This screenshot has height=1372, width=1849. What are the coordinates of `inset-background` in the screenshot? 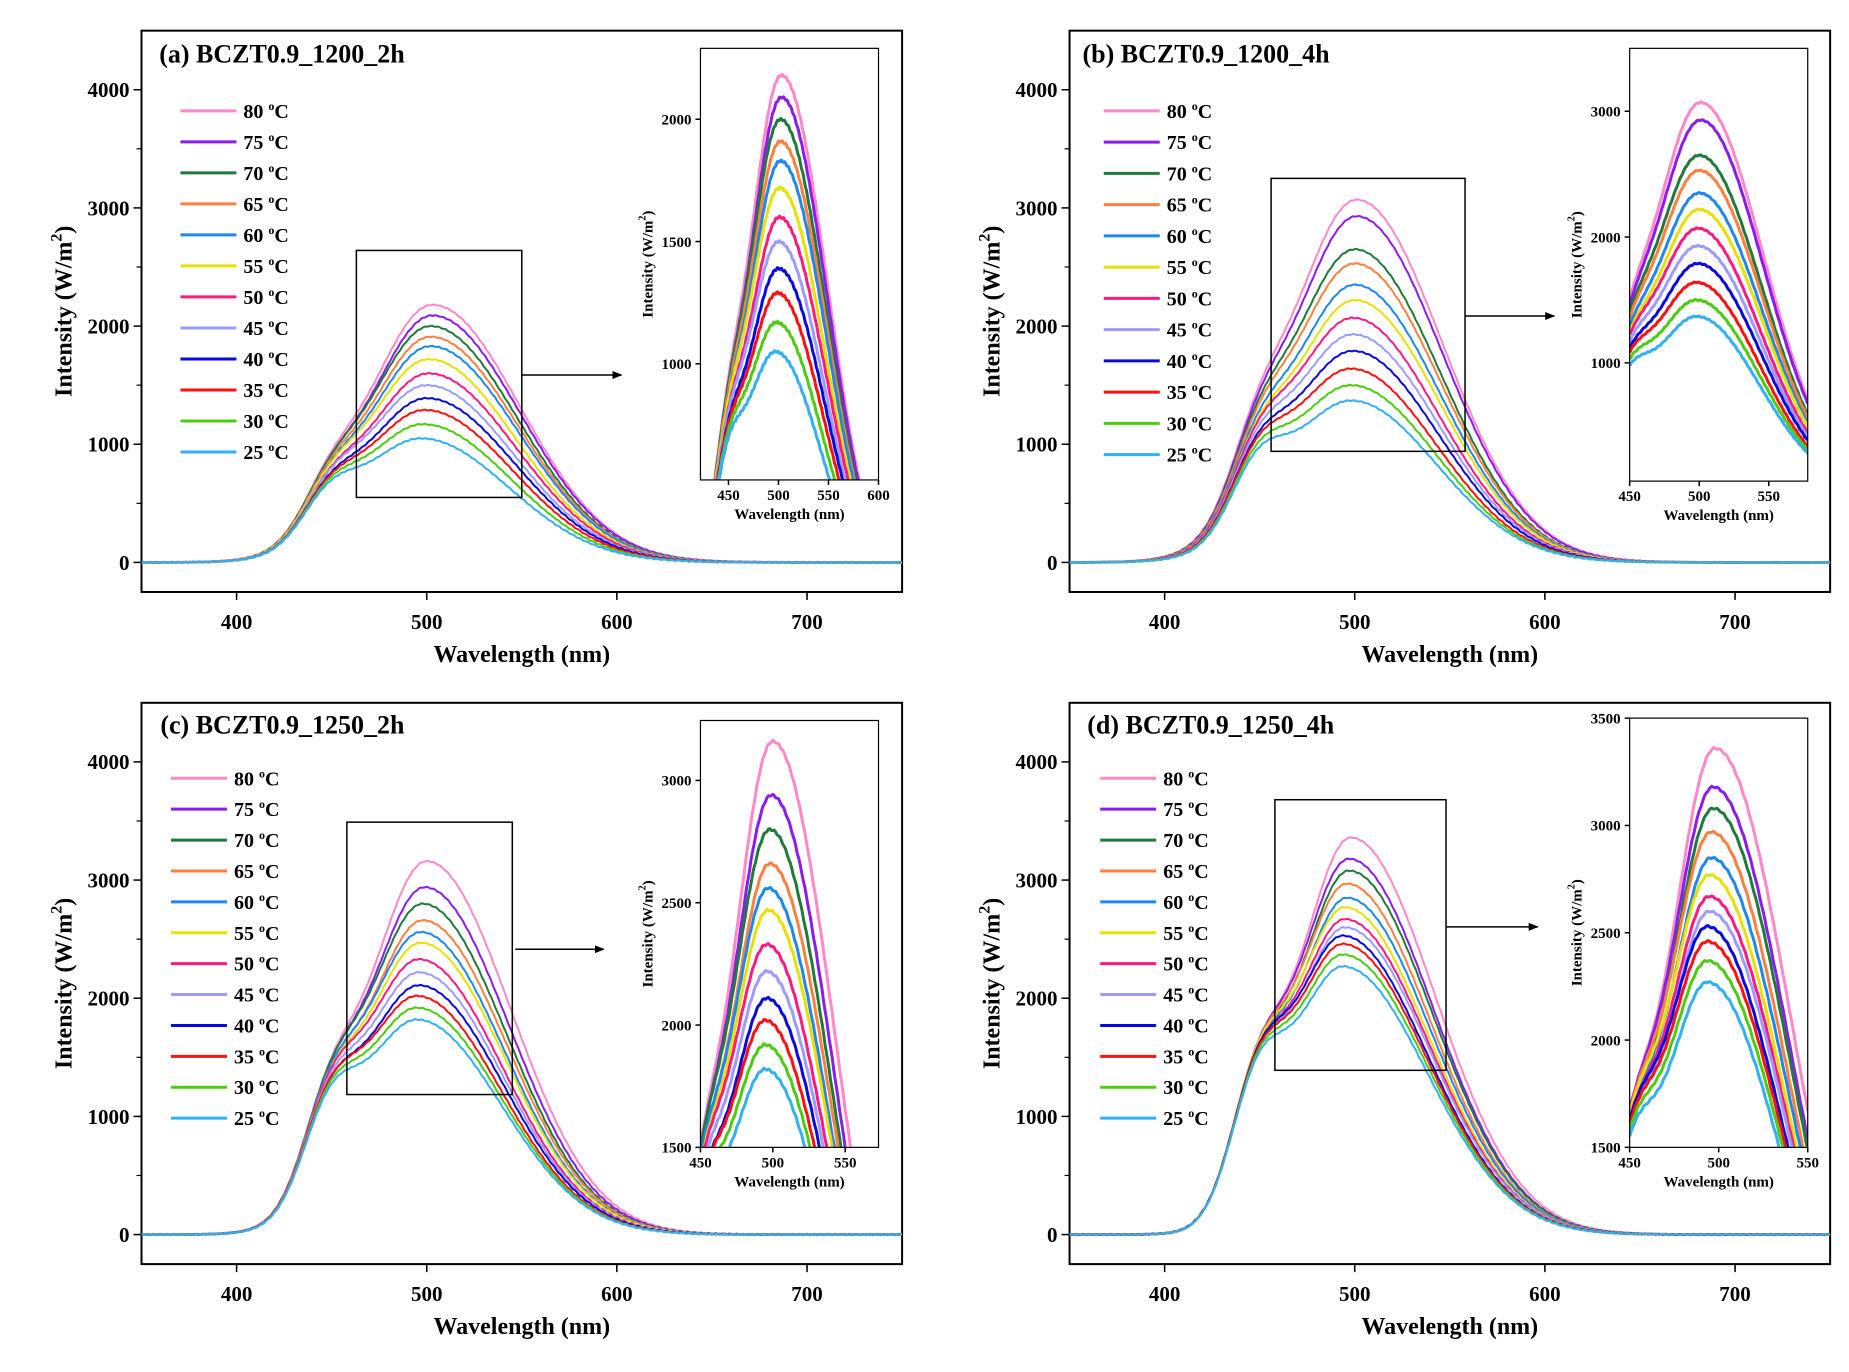 It's located at (1718, 265).